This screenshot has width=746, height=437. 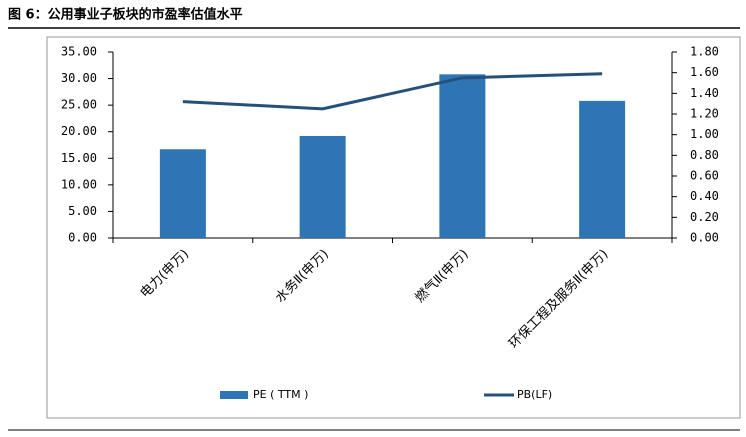 I want to click on y-tick-label: 15.00, so click(x=79, y=158).